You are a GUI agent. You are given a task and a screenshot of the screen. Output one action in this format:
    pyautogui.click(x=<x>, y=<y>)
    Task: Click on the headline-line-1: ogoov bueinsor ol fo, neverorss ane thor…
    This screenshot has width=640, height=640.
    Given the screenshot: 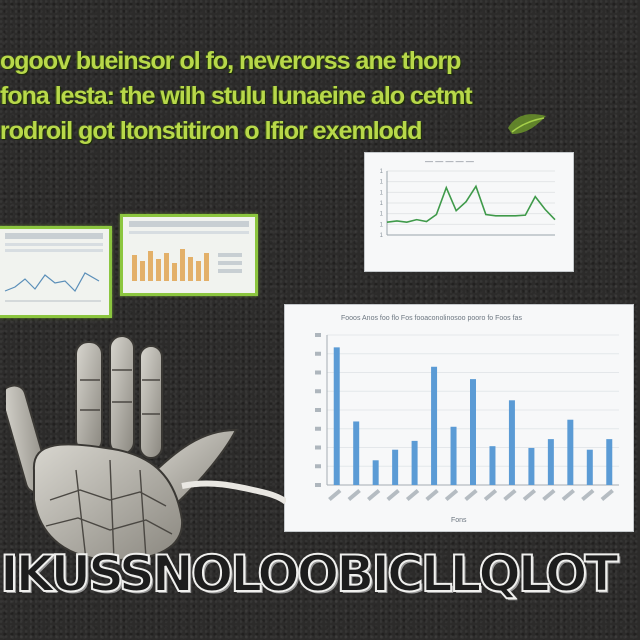 What is the action you would take?
    pyautogui.click(x=230, y=61)
    